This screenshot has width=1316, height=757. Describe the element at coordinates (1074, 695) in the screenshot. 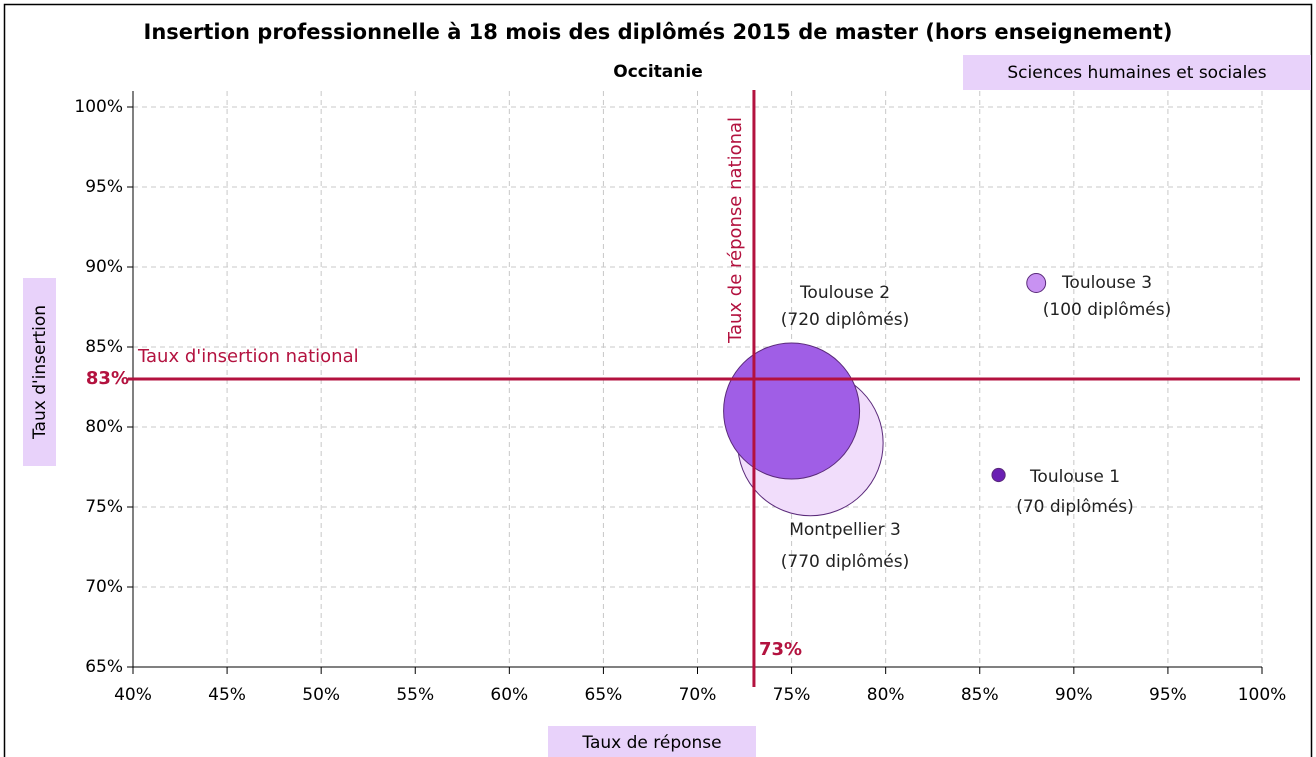

I see `x-tick-label: 90%` at that location.